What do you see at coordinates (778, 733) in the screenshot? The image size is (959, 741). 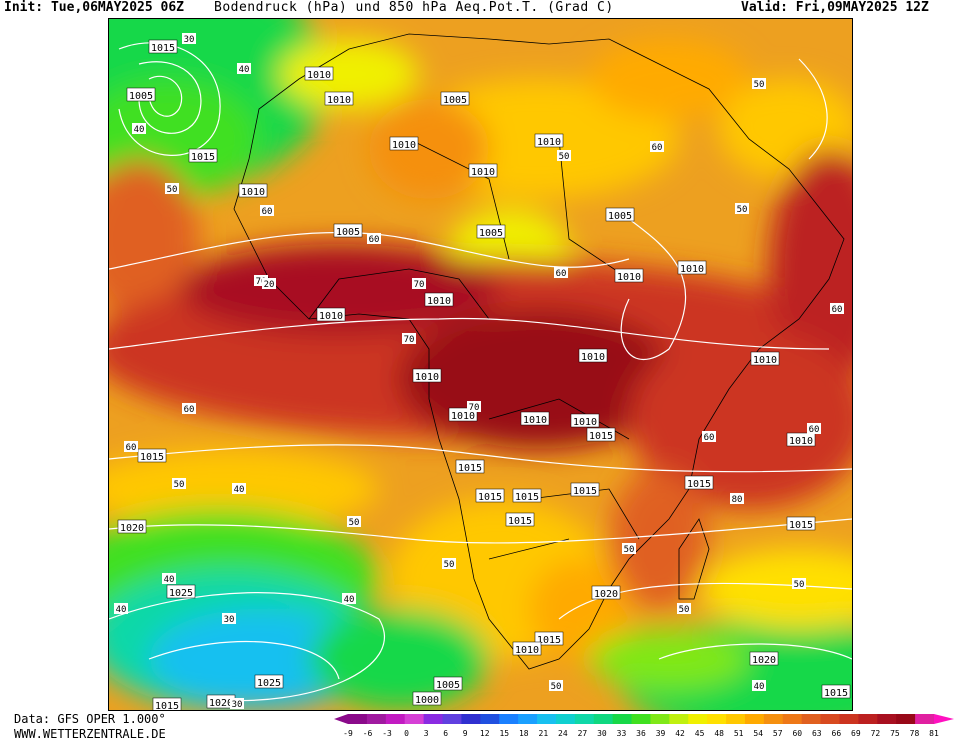 I see `color-legend-tick-label: 57` at bounding box center [778, 733].